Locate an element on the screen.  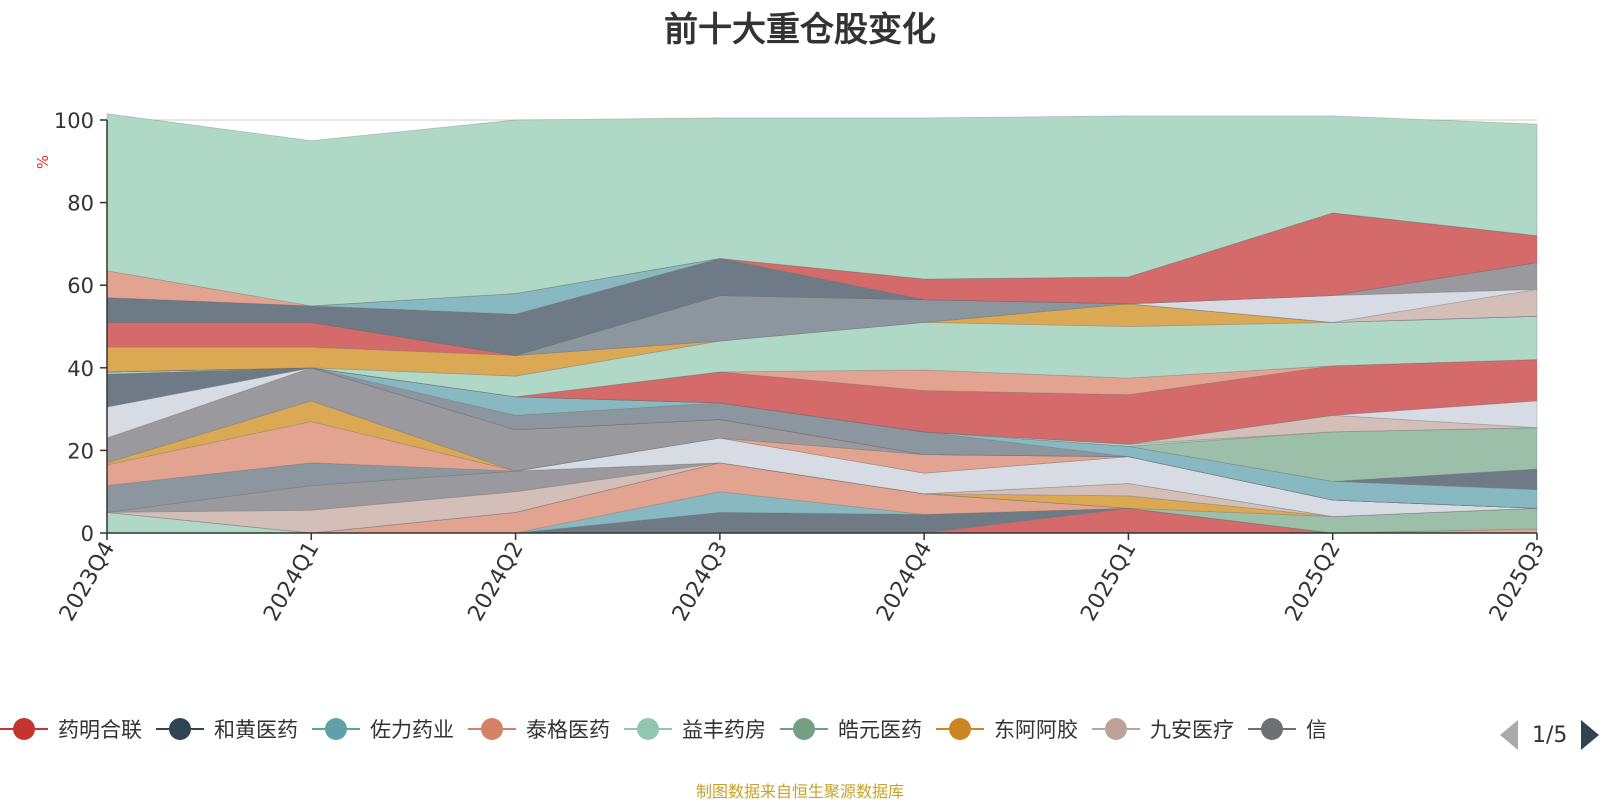
y-tick-label-1: 20 is located at coordinates (80, 451).